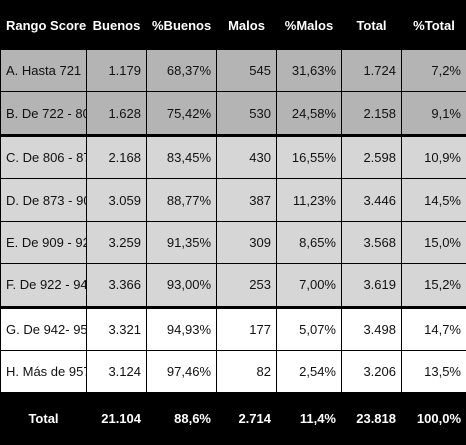 Image resolution: width=466 pixels, height=445 pixels. I want to click on range-cell: B. De 722 - 805, so click(43, 113).